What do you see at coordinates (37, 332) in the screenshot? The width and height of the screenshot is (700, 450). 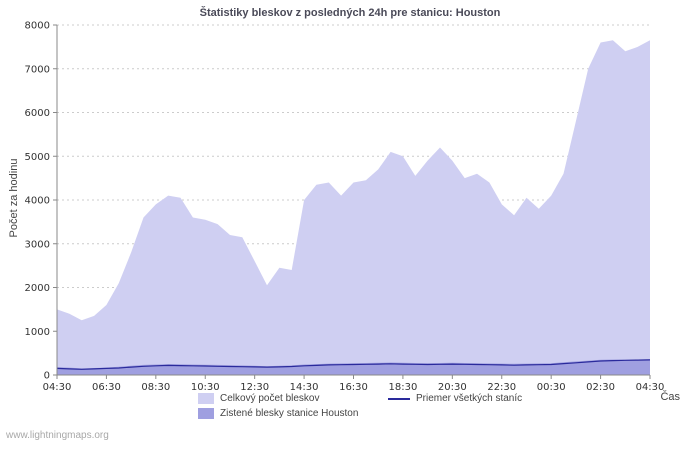 I see `svg-text: 1000` at bounding box center [37, 332].